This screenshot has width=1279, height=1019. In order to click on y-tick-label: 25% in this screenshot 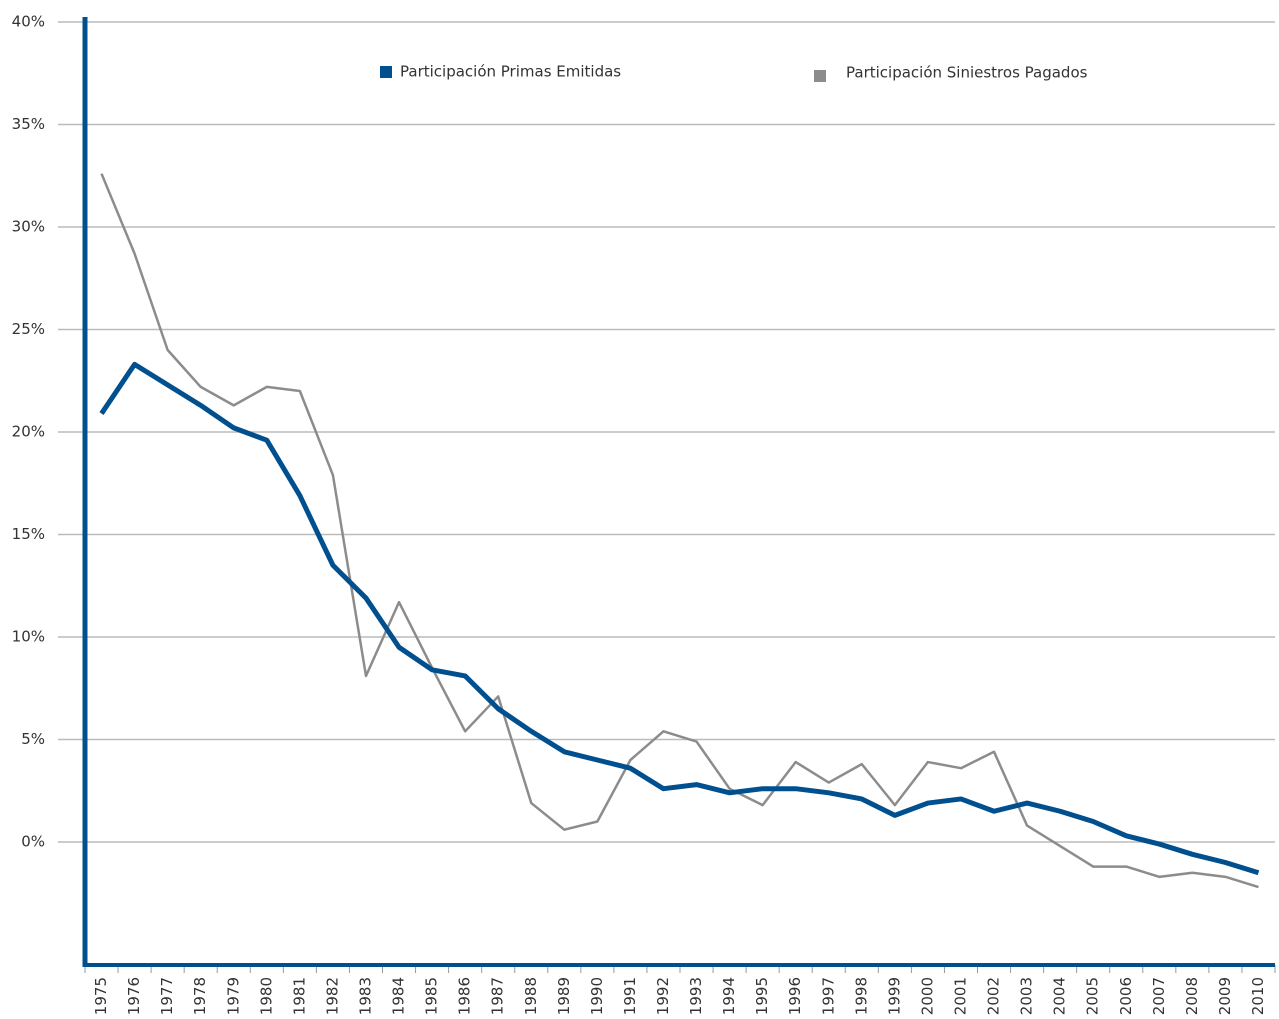, I will do `click(28, 329)`.